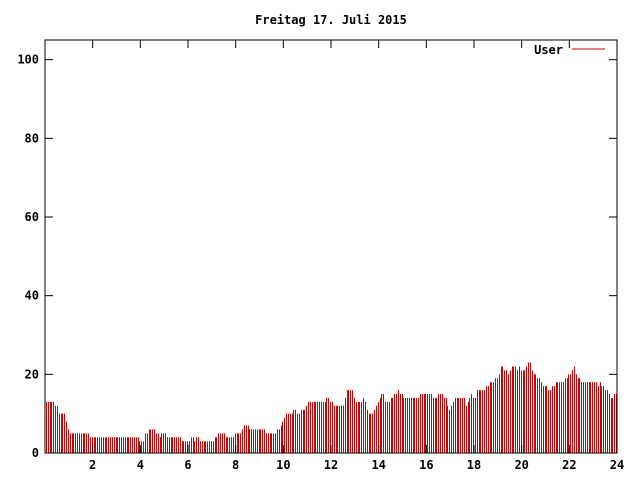 This screenshot has width=640, height=485. I want to click on legend: User, so click(569, 50).